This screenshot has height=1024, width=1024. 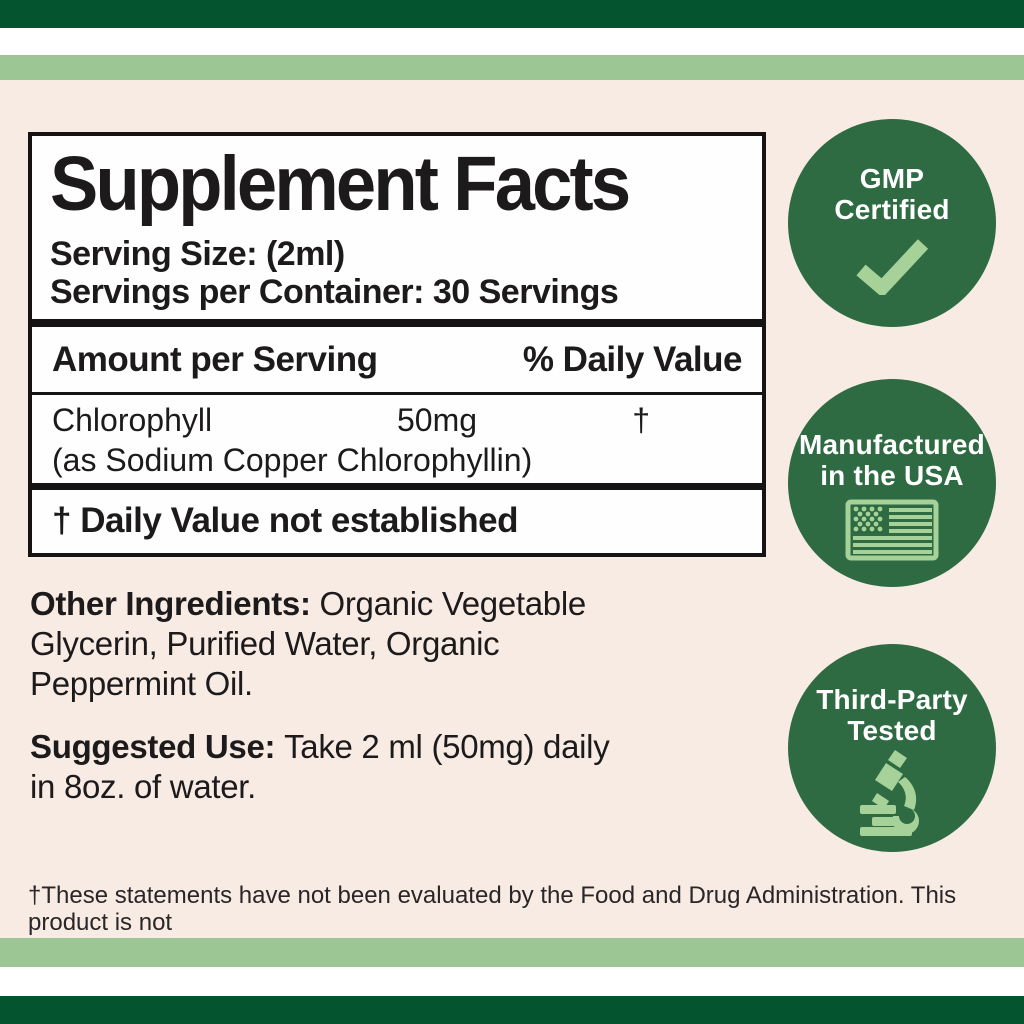 What do you see at coordinates (141, 683) in the screenshot?
I see `other-ingredients-line3: Peppermint Oil.` at bounding box center [141, 683].